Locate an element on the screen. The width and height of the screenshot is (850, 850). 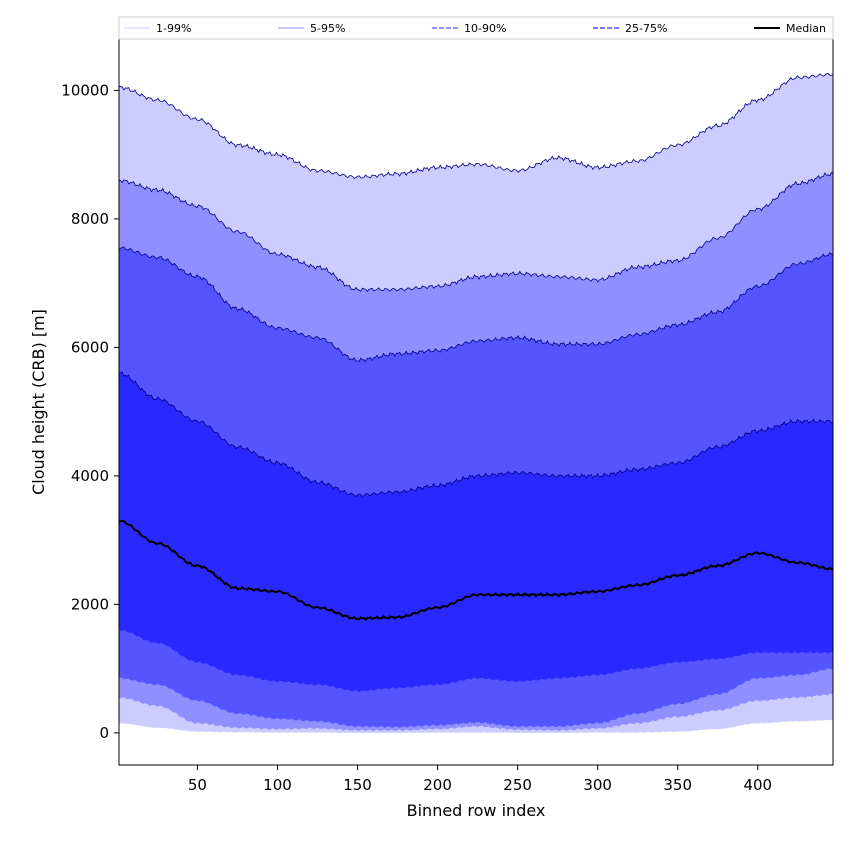
y-tick-label-4000: 4000 is located at coordinates (90, 476).